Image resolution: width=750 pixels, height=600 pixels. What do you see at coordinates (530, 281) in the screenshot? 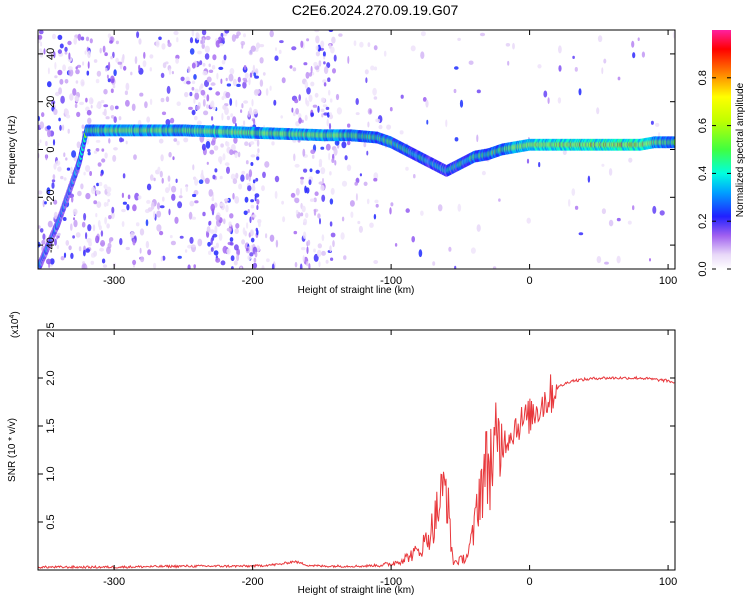
I see `spectrogram-xtick-label: 0` at bounding box center [530, 281].